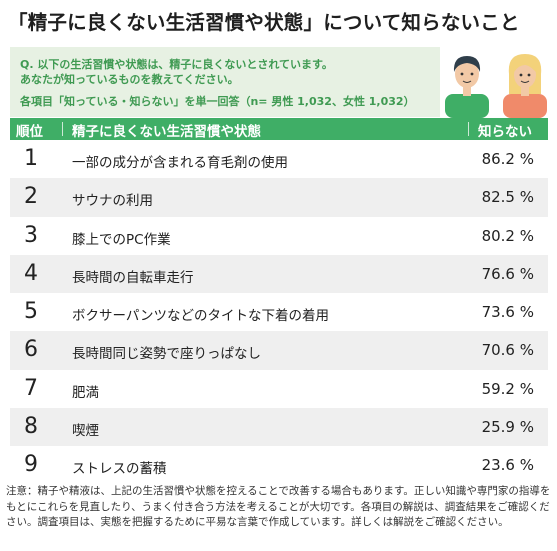 Image resolution: width=557 pixels, height=551 pixels. What do you see at coordinates (112, 201) in the screenshot?
I see `item-label: サウナの利用` at bounding box center [112, 201].